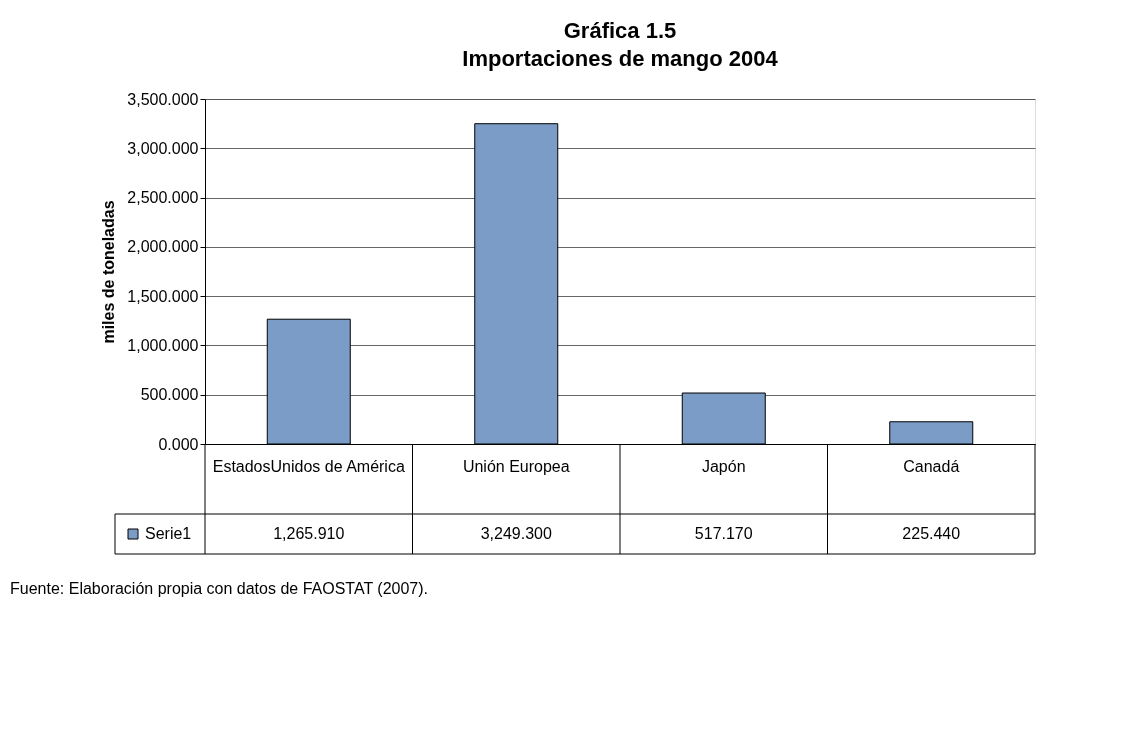  What do you see at coordinates (931, 466) in the screenshot?
I see `x-tick-label: Canadá` at bounding box center [931, 466].